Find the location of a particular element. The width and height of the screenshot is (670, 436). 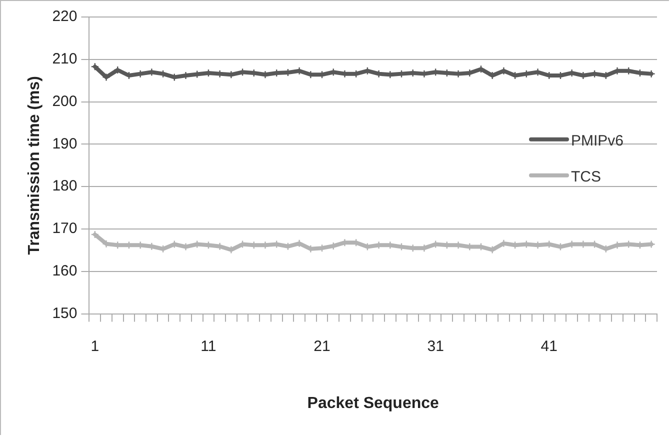

x-axis-title: Packet Sequence is located at coordinates (373, 403).